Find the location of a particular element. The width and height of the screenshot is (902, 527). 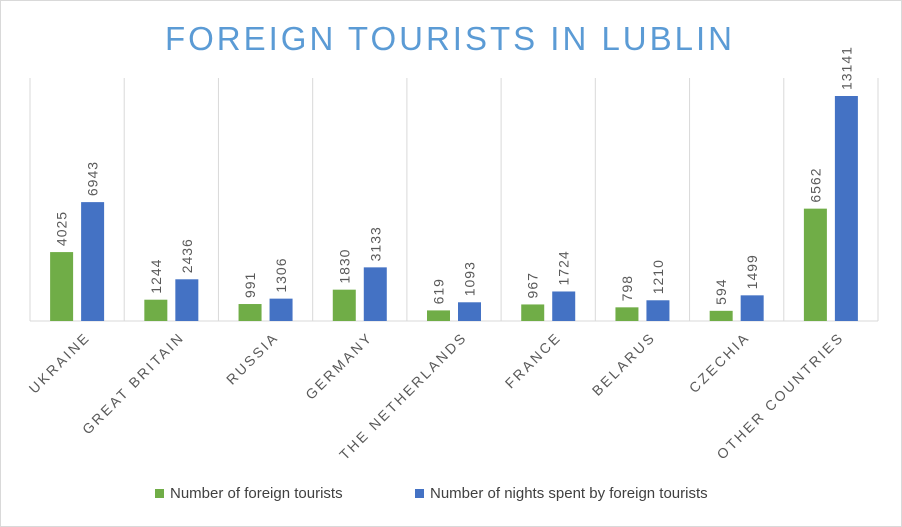

category-tick-label: GERMANY is located at coordinates (339, 366).